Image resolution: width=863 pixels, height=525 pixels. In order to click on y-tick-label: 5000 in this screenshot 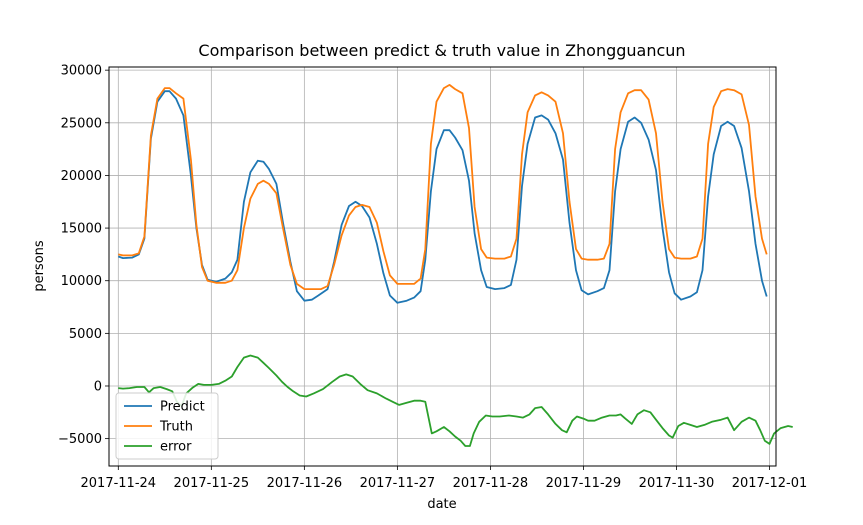, I will do `click(85, 334)`.